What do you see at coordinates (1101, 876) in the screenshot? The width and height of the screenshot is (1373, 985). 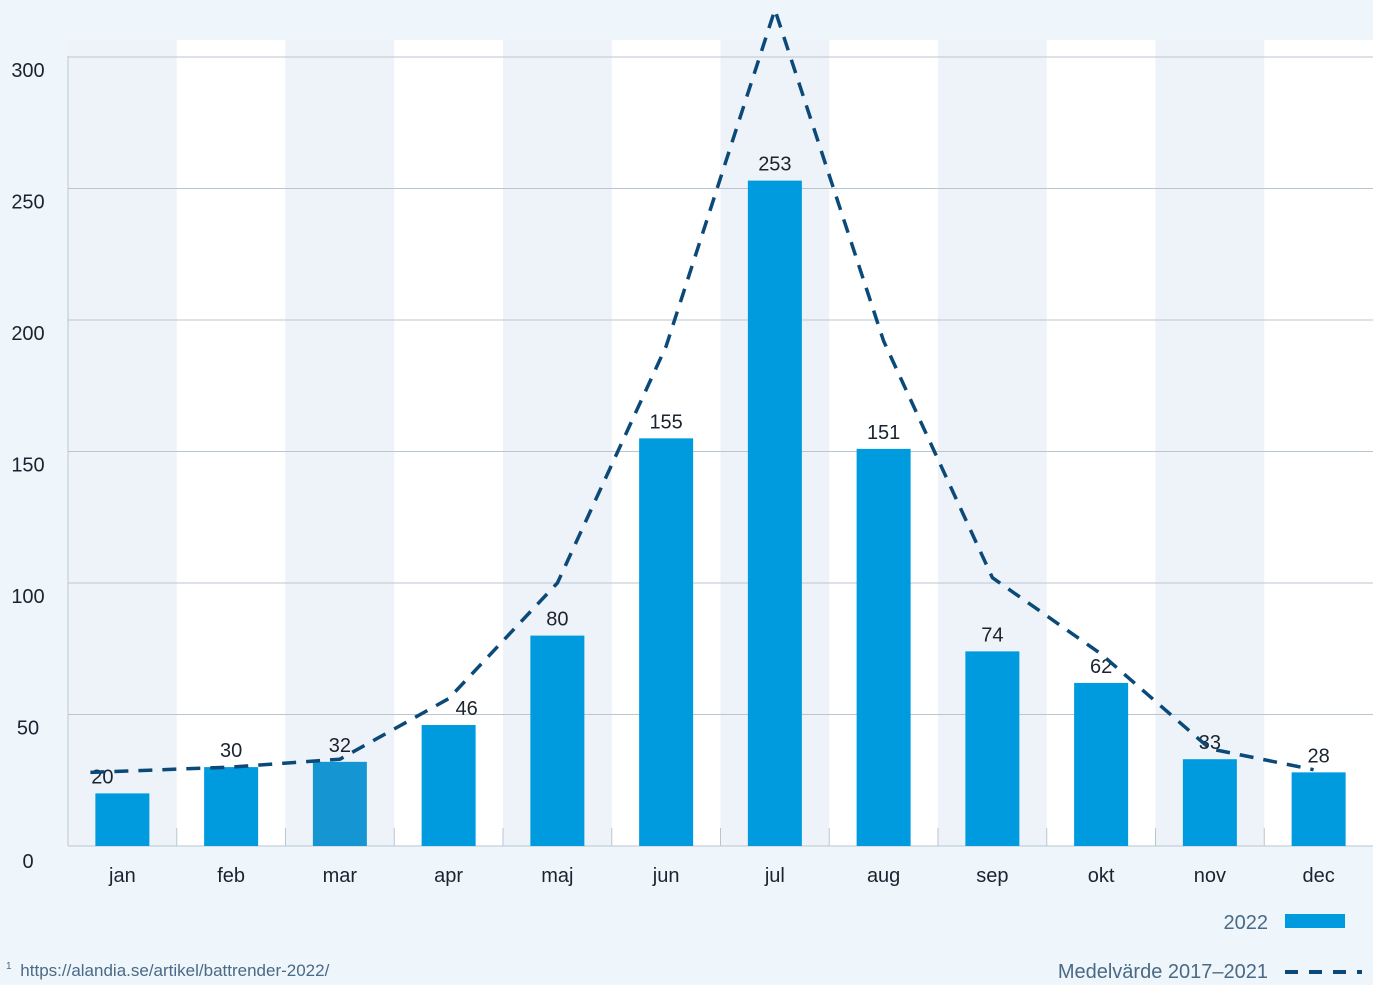 I see `x-tick-label: okt` at bounding box center [1101, 876].